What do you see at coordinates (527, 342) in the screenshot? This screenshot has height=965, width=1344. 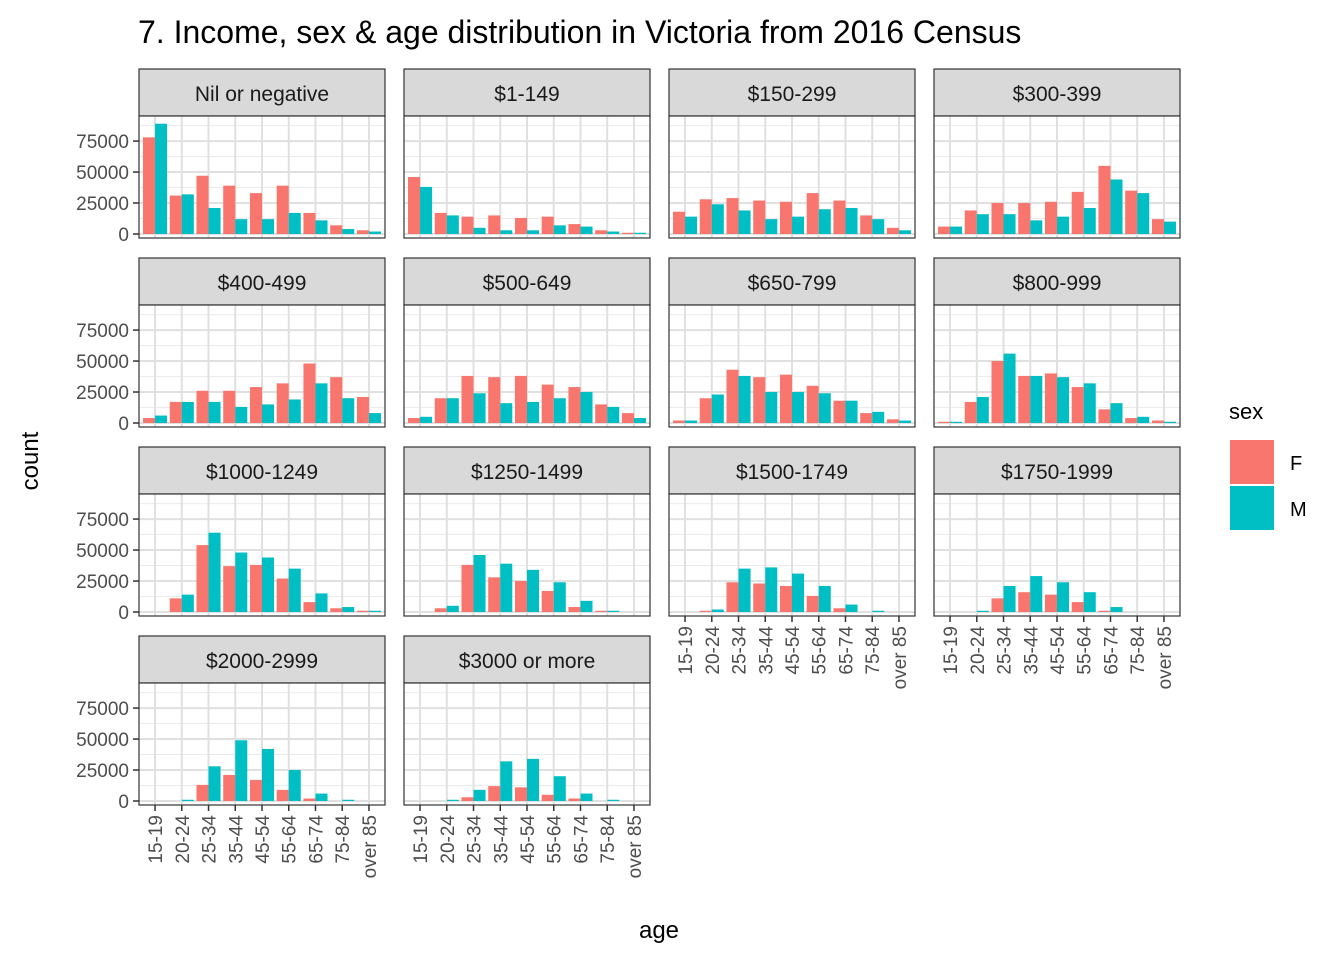 I see `facet-panel: $500-649` at bounding box center [527, 342].